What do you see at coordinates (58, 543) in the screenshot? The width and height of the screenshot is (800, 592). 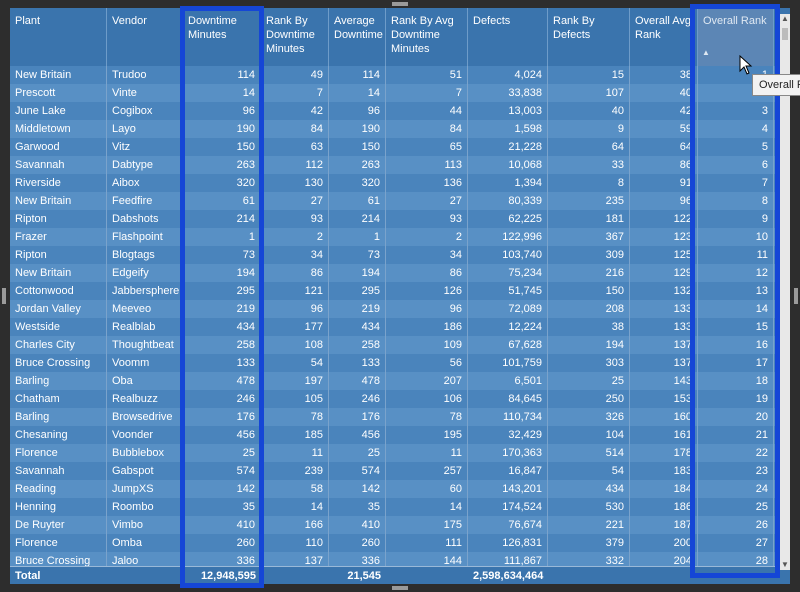 I see `cell-plant: Florence` at bounding box center [58, 543].